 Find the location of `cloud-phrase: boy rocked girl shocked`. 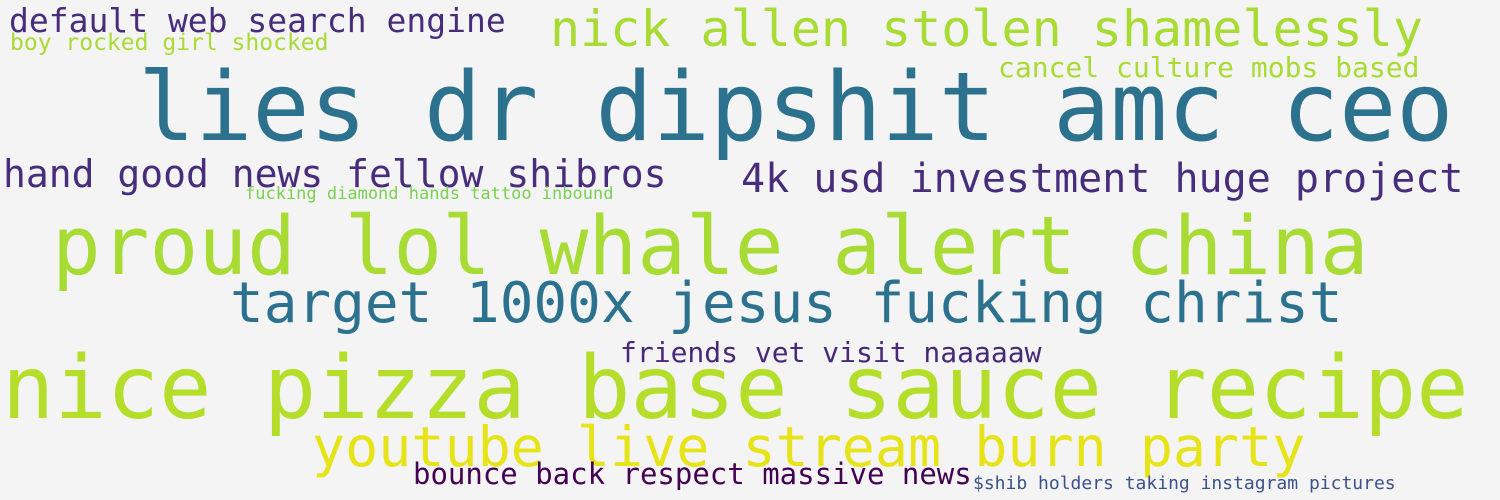

cloud-phrase: boy rocked girl shocked is located at coordinates (169, 43).